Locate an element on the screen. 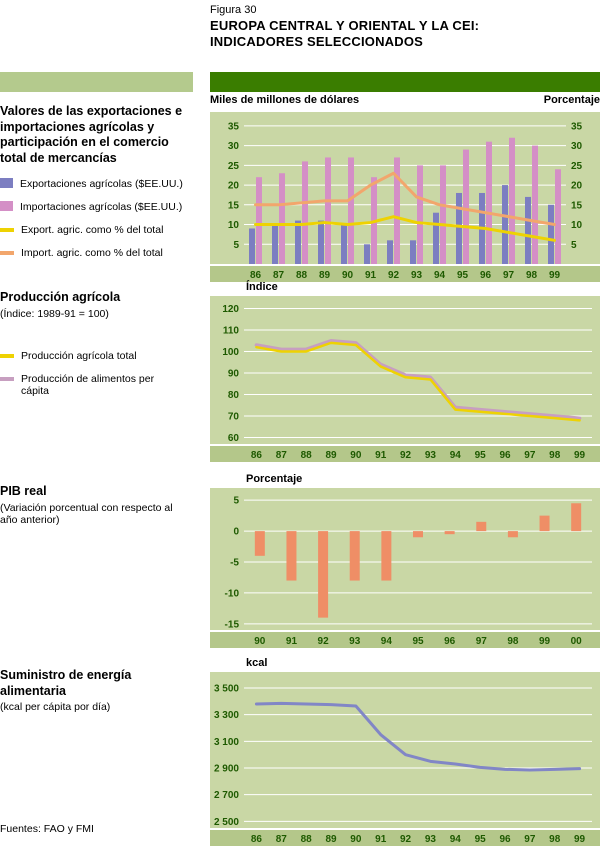 The width and height of the screenshot is (600, 849). export-pct-swatch-icon is located at coordinates (7, 230).